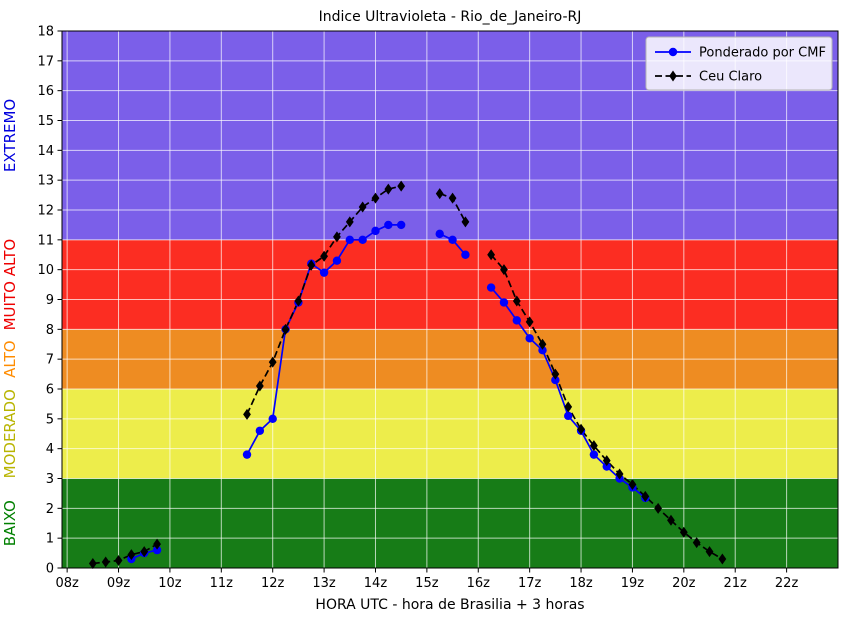 This screenshot has width=849, height=623. Describe the element at coordinates (50, 360) in the screenshot. I see `y-tick-label: 7` at that location.